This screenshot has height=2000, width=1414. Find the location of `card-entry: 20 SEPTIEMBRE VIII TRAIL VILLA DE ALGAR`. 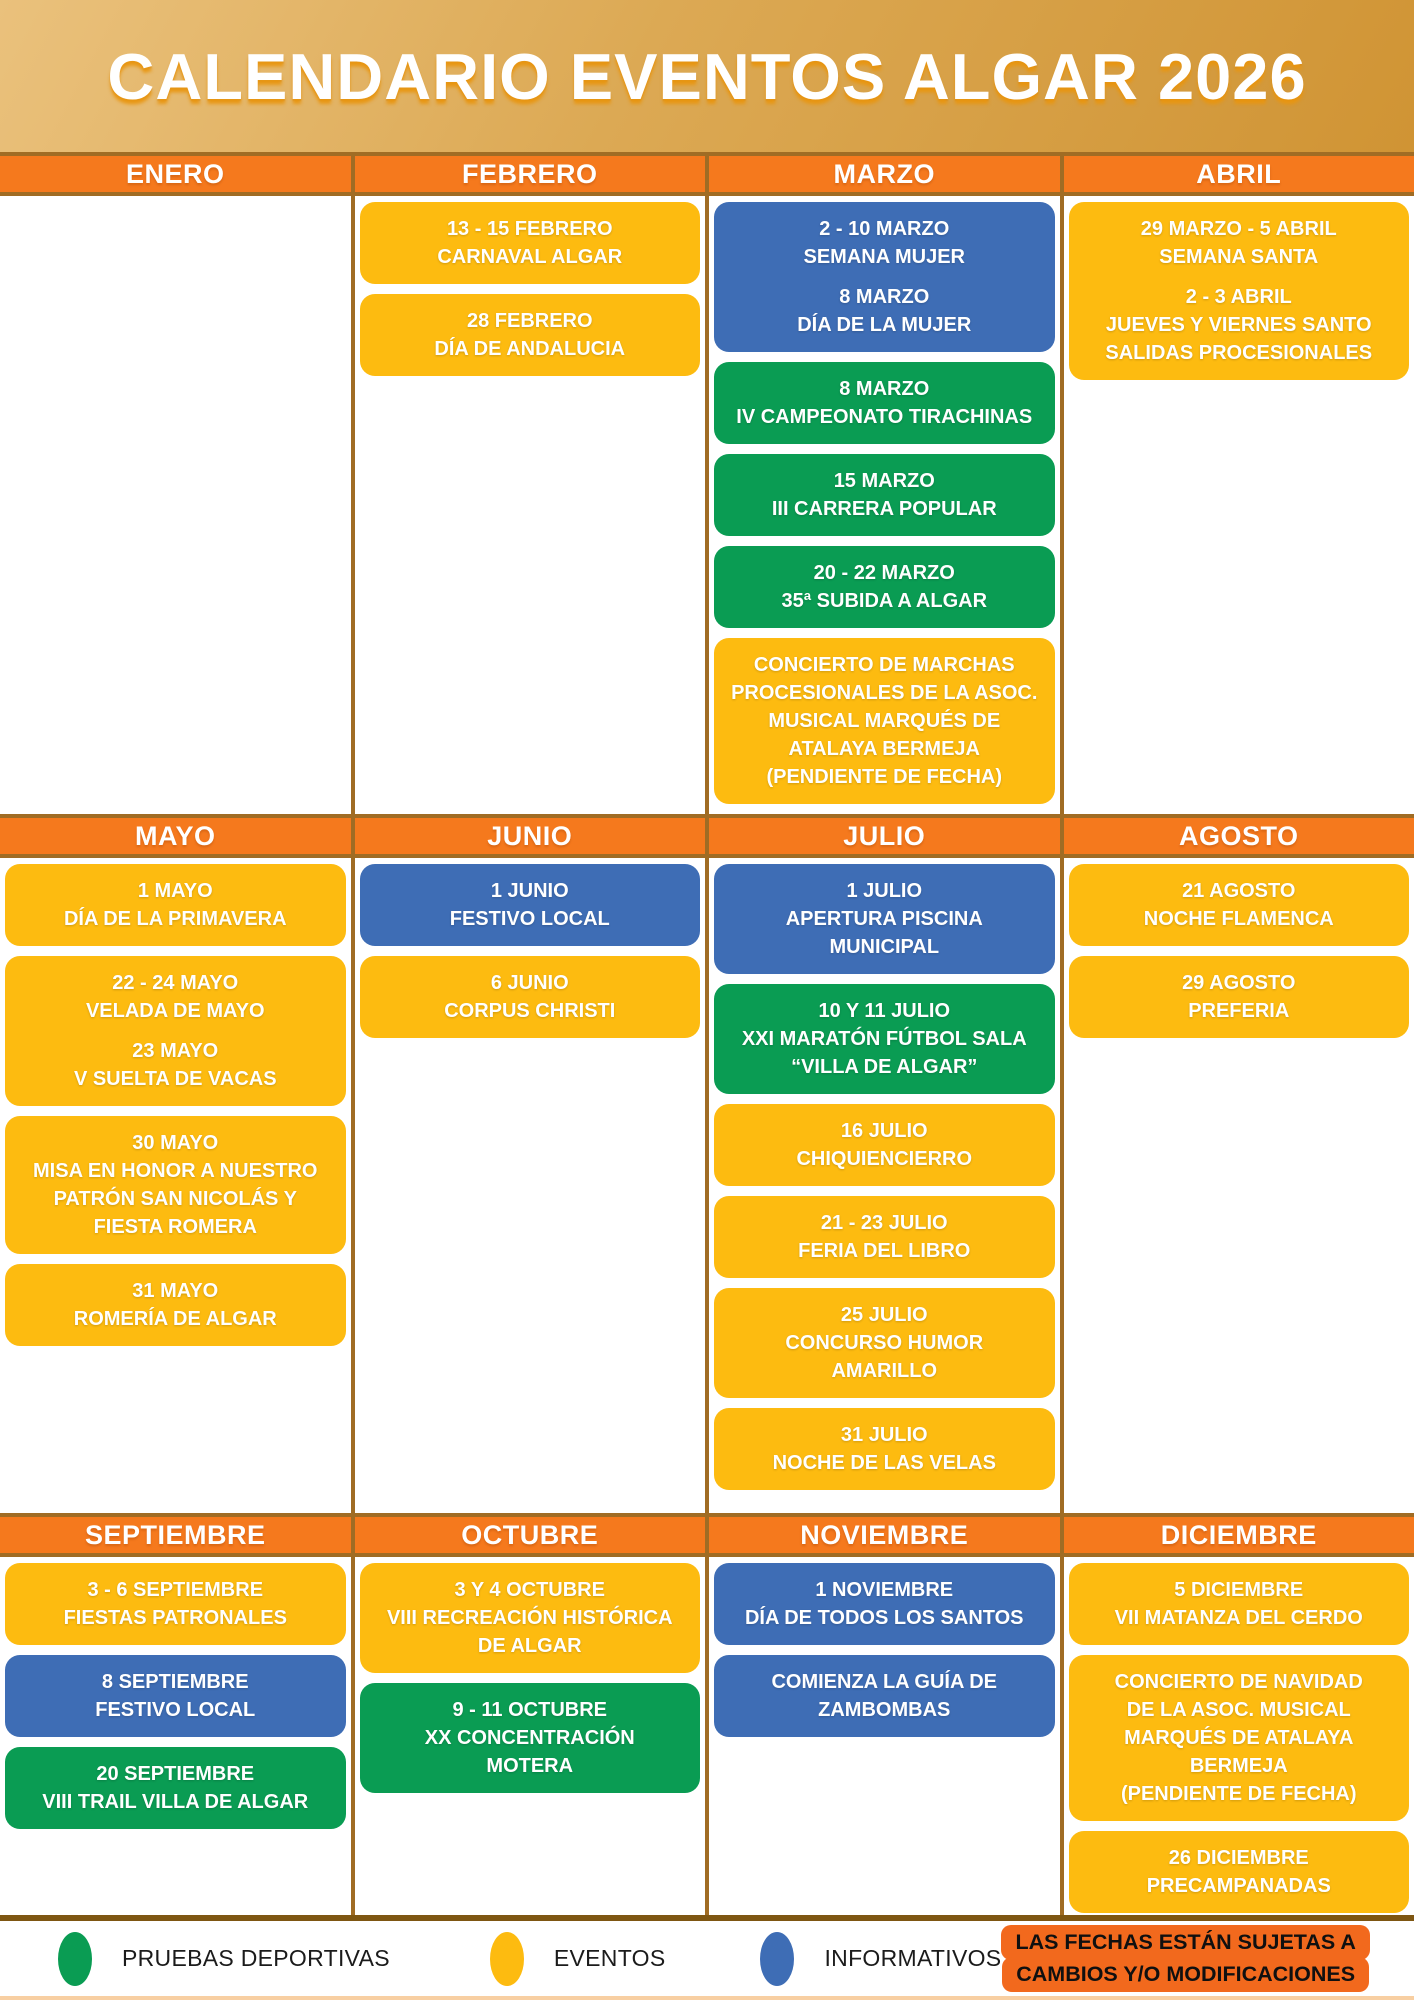

card-entry: 20 SEPTIEMBRE VIII TRAIL VILLA DE ALGAR is located at coordinates (175, 1788).